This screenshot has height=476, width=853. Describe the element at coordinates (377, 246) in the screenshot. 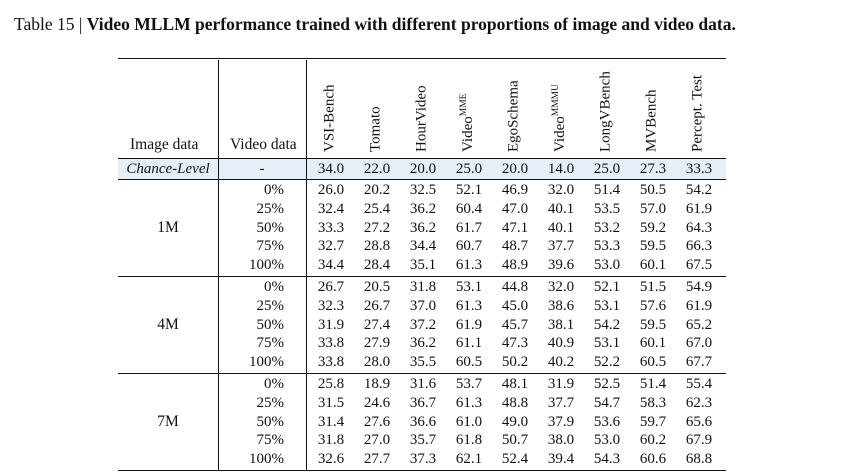

I see `table-cell: 28.8` at that location.